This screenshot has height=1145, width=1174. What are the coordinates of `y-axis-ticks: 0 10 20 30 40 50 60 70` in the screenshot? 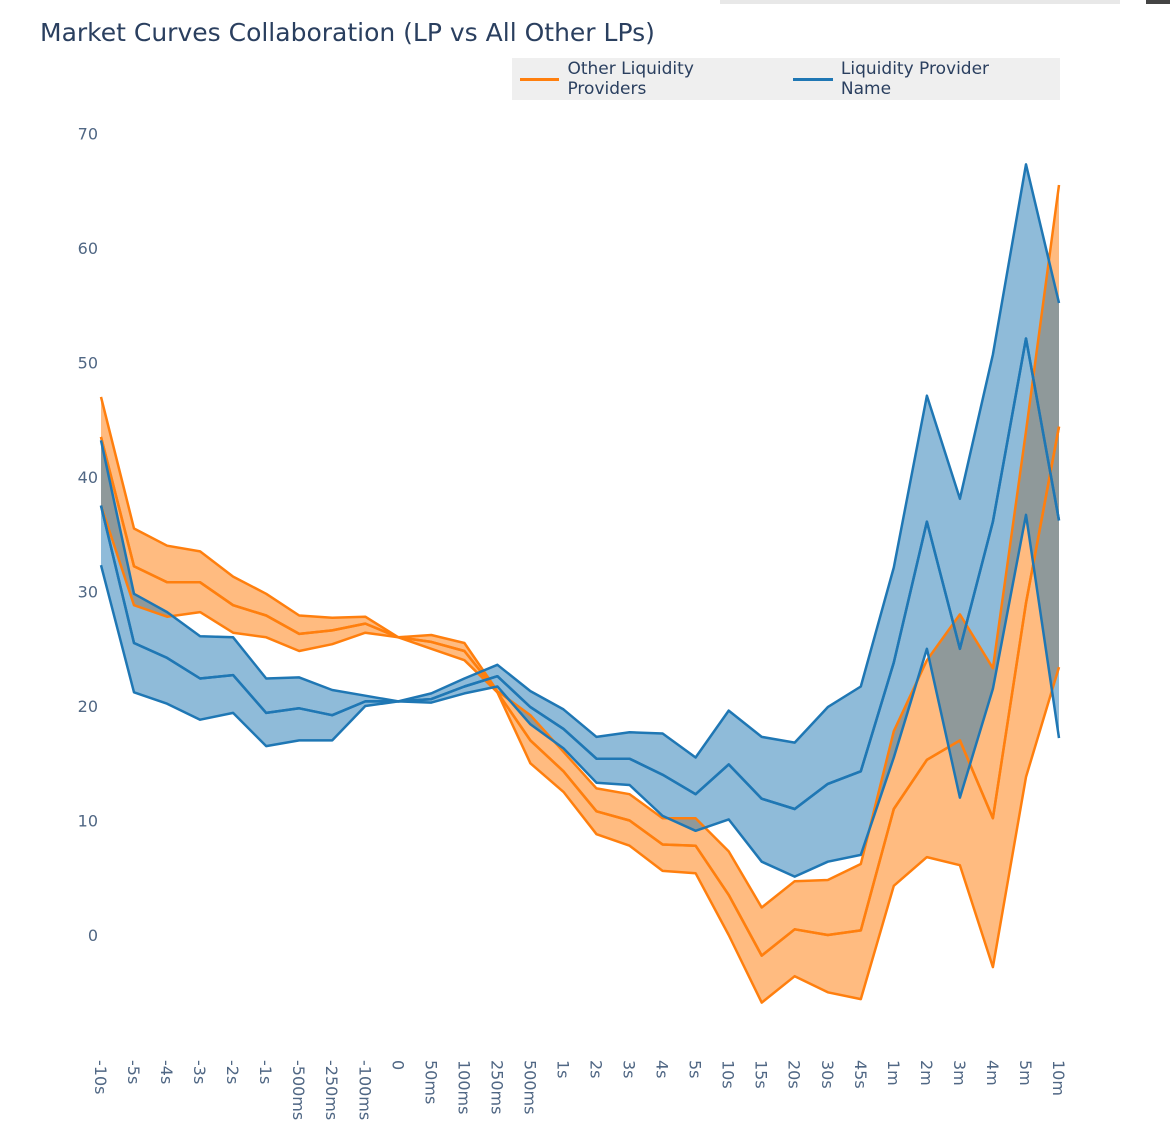 It's located at (88, 535).